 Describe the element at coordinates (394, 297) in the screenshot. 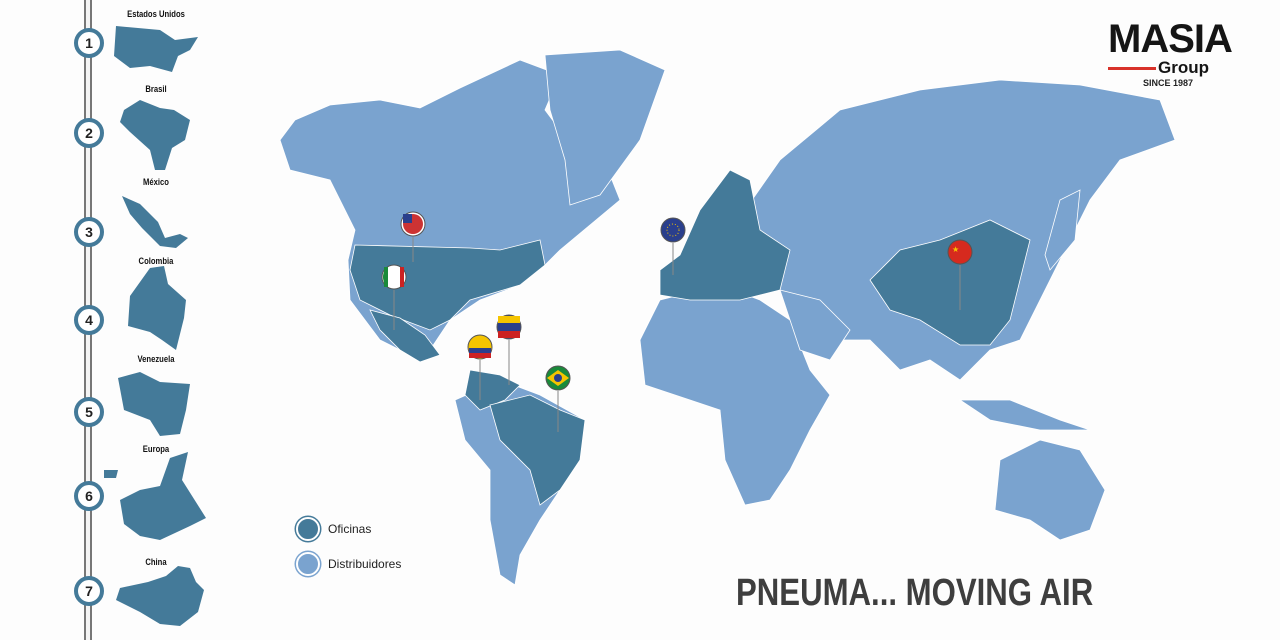

I see `mexico-flag-icon` at that location.